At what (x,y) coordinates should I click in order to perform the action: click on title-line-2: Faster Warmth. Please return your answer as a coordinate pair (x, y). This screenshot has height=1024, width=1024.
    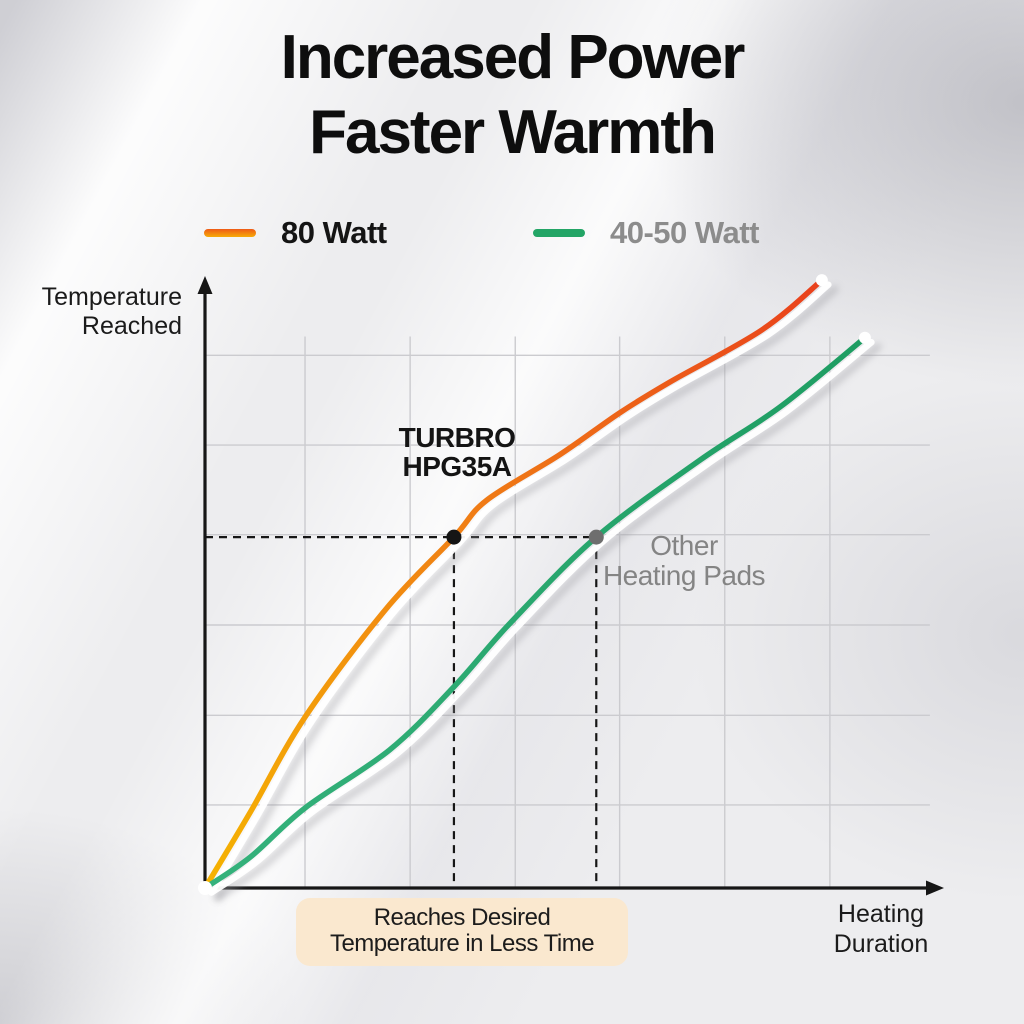
    Looking at the image, I should click on (513, 132).